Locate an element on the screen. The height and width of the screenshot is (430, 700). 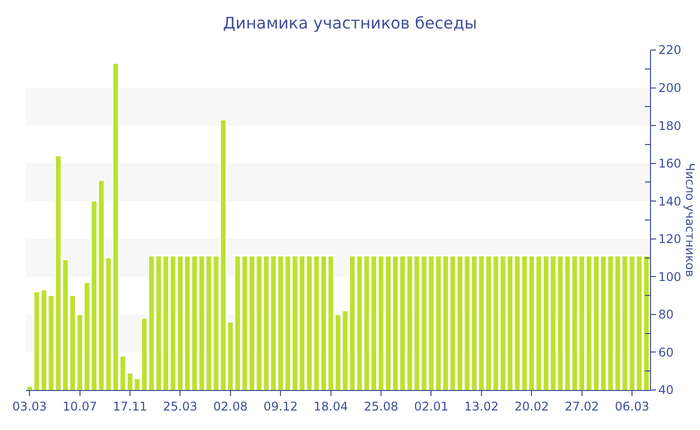
x-tick-label: 02.08 is located at coordinates (230, 406).